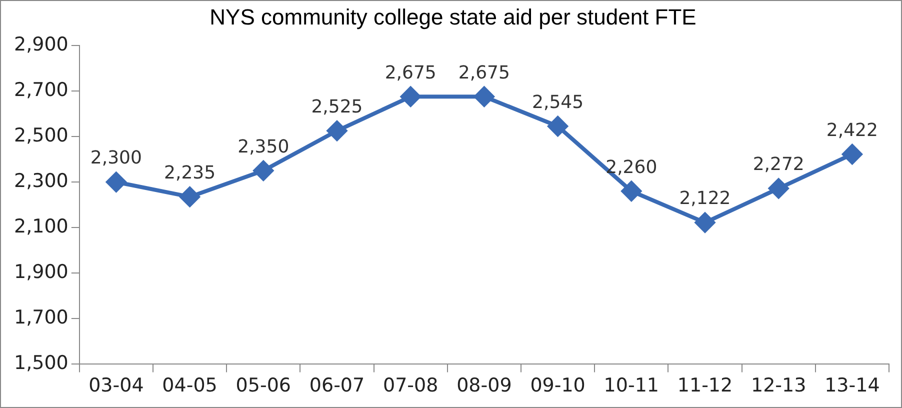  What do you see at coordinates (264, 147) in the screenshot?
I see `data-label: 2,350` at bounding box center [264, 147].